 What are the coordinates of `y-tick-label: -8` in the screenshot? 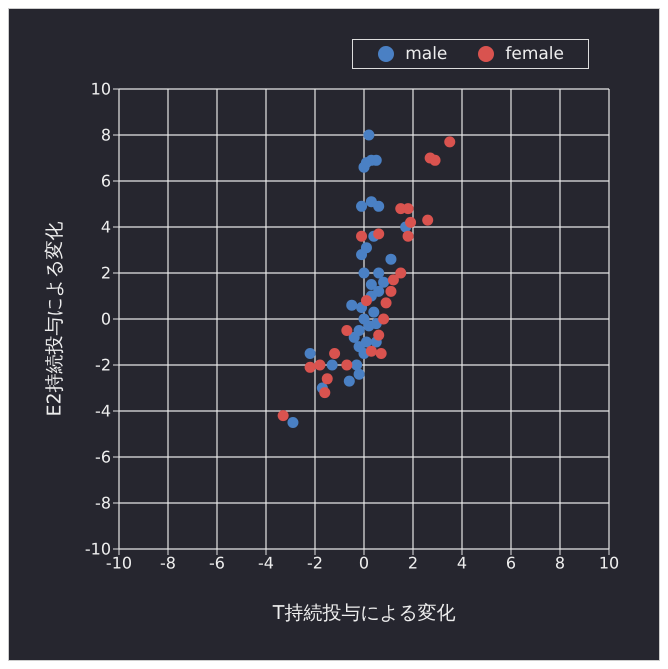 It's located at (103, 503).